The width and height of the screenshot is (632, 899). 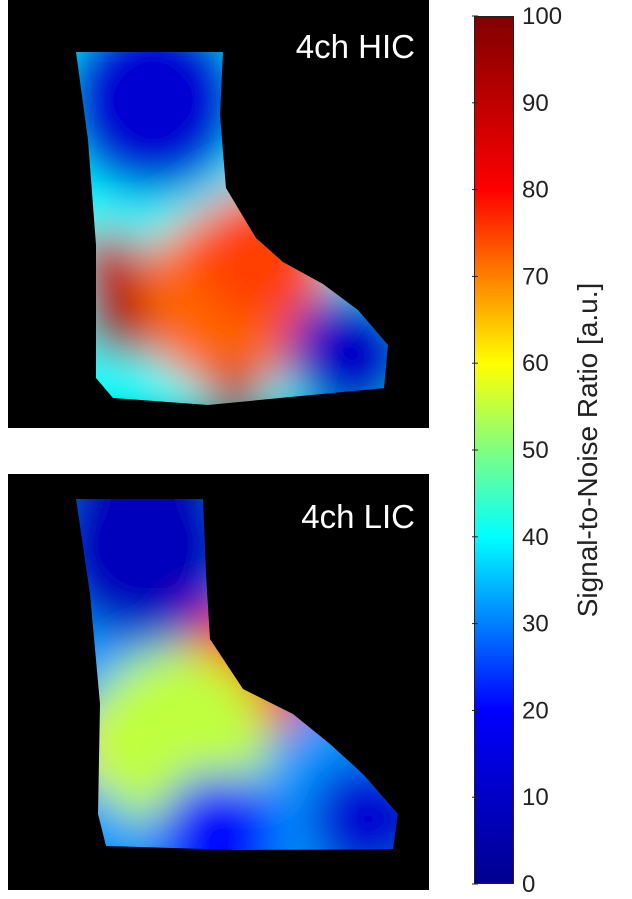 I want to click on colorbar-ticks: 0 10 20 30 40 50 60 70 80 90 100, so click(x=517, y=450).